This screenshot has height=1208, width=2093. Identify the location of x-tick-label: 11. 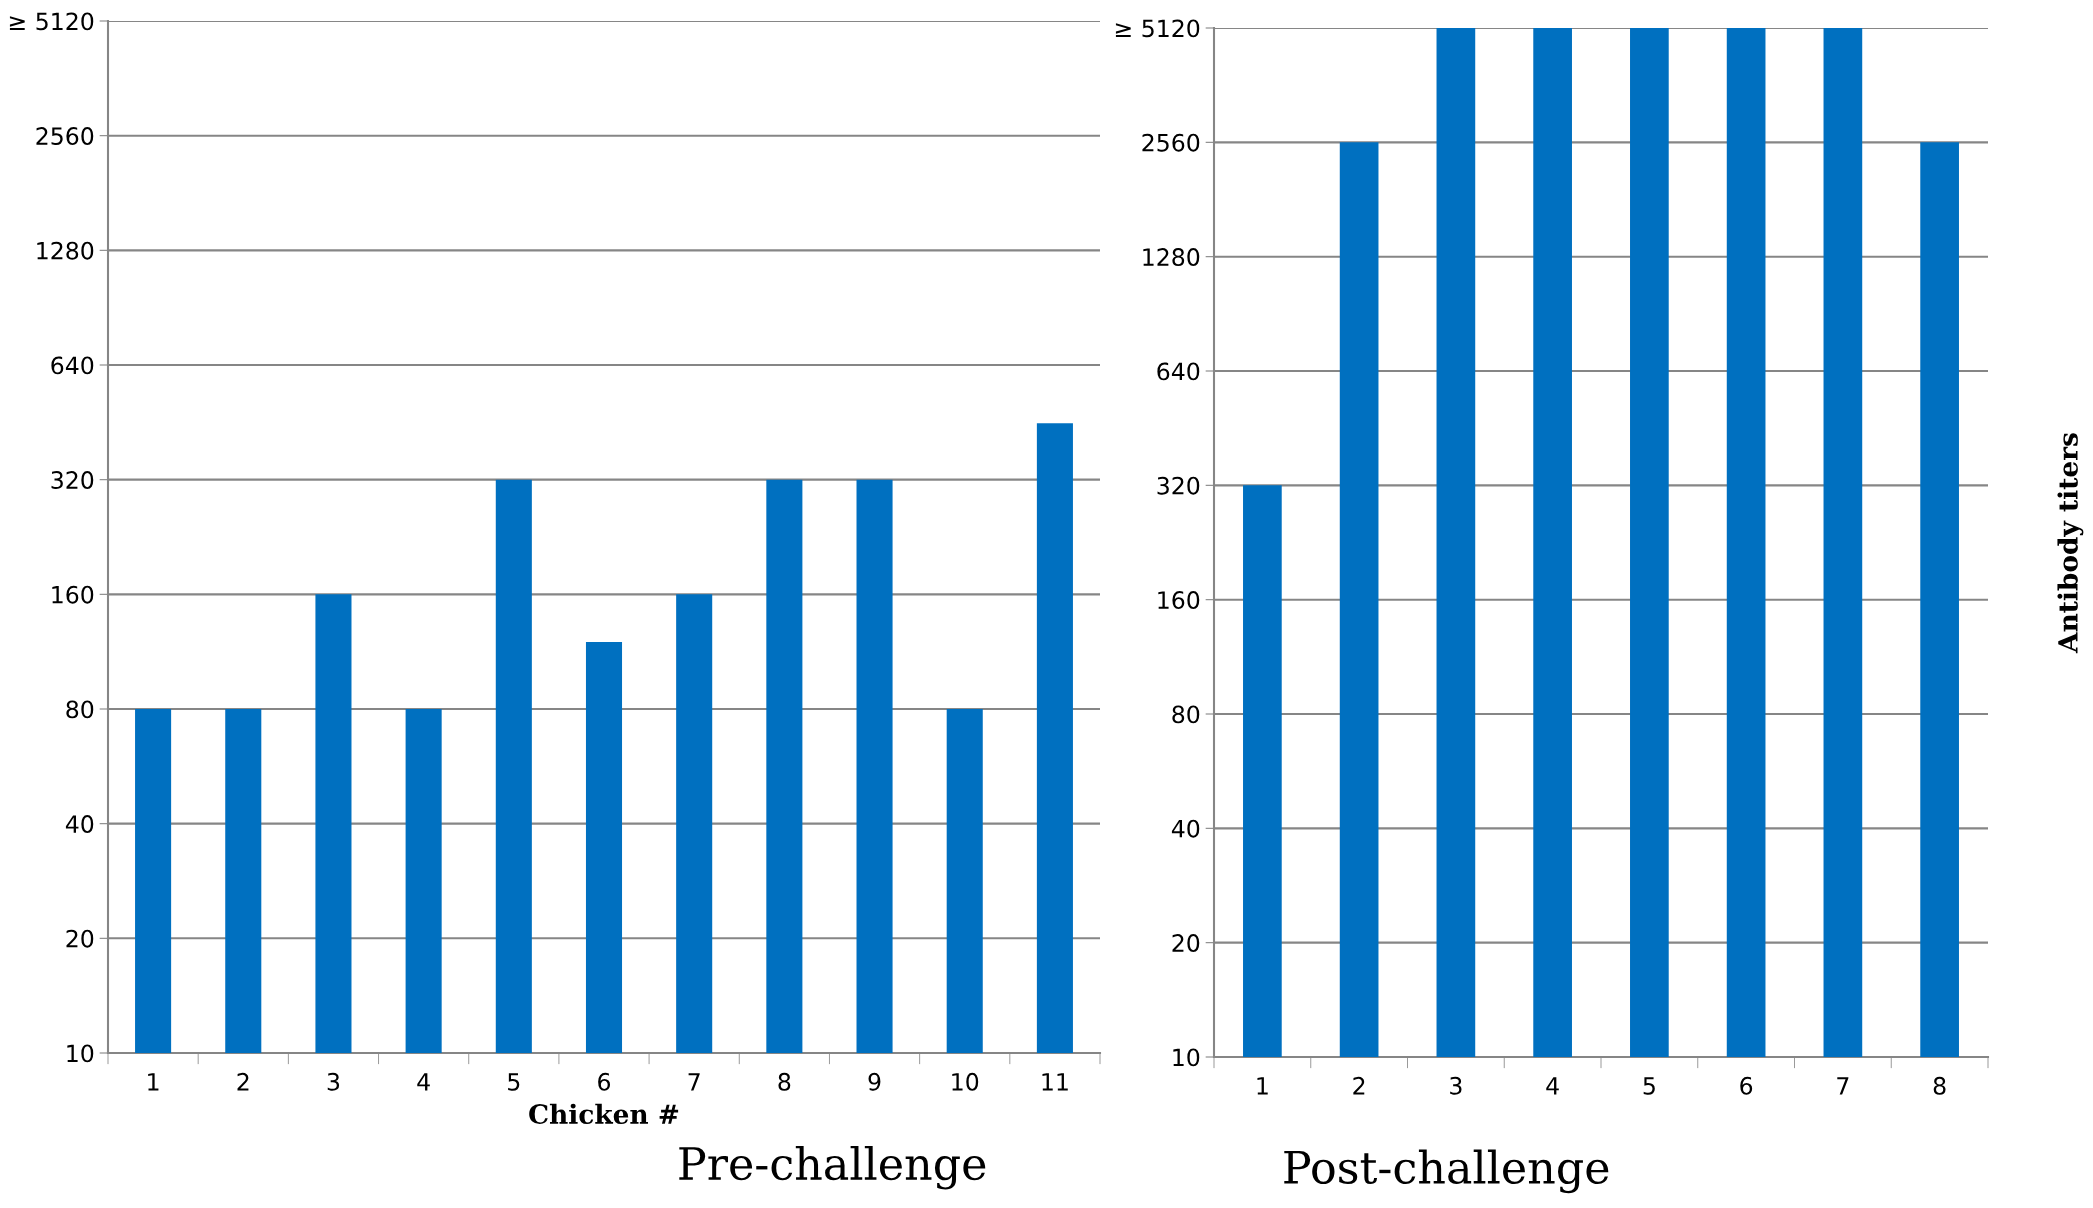
(1055, 1082).